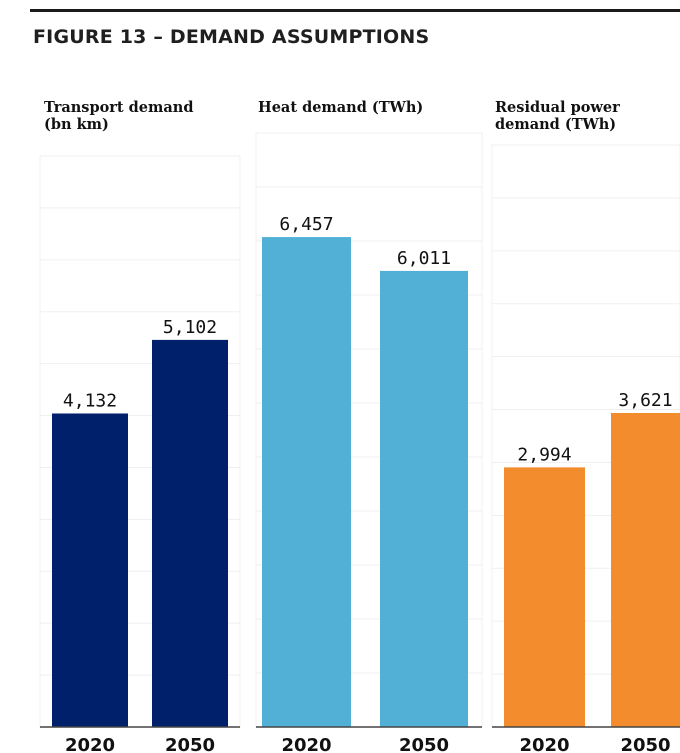 This screenshot has height=753, width=680. Describe the element at coordinates (544, 454) in the screenshot. I see `data-label: 2,994` at that location.